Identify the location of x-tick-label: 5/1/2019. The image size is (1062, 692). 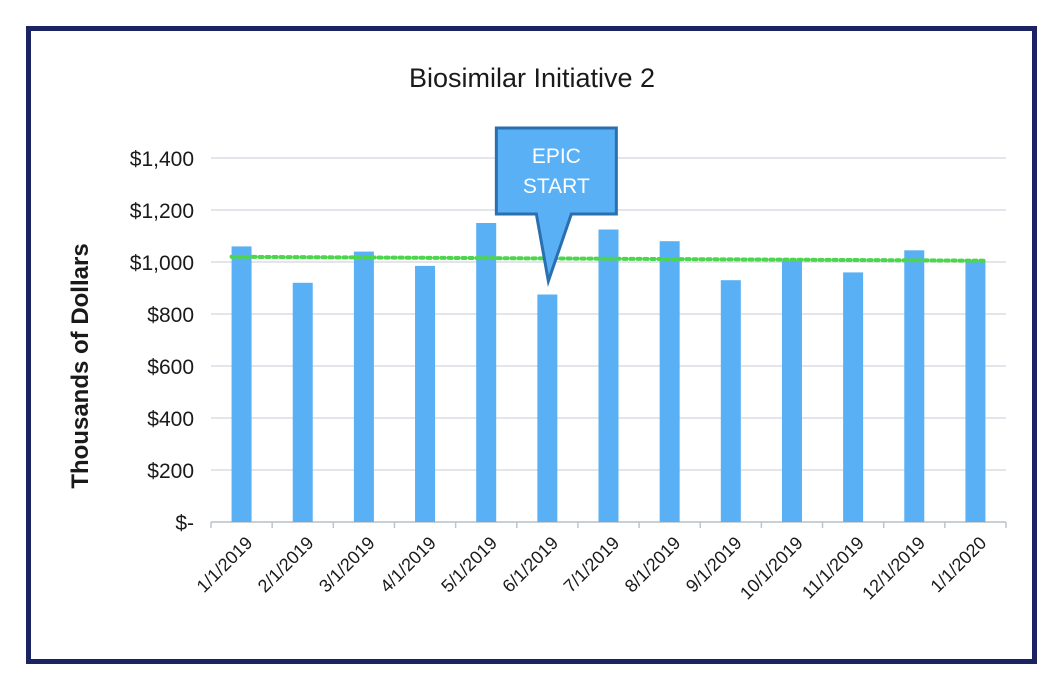
(469, 565).